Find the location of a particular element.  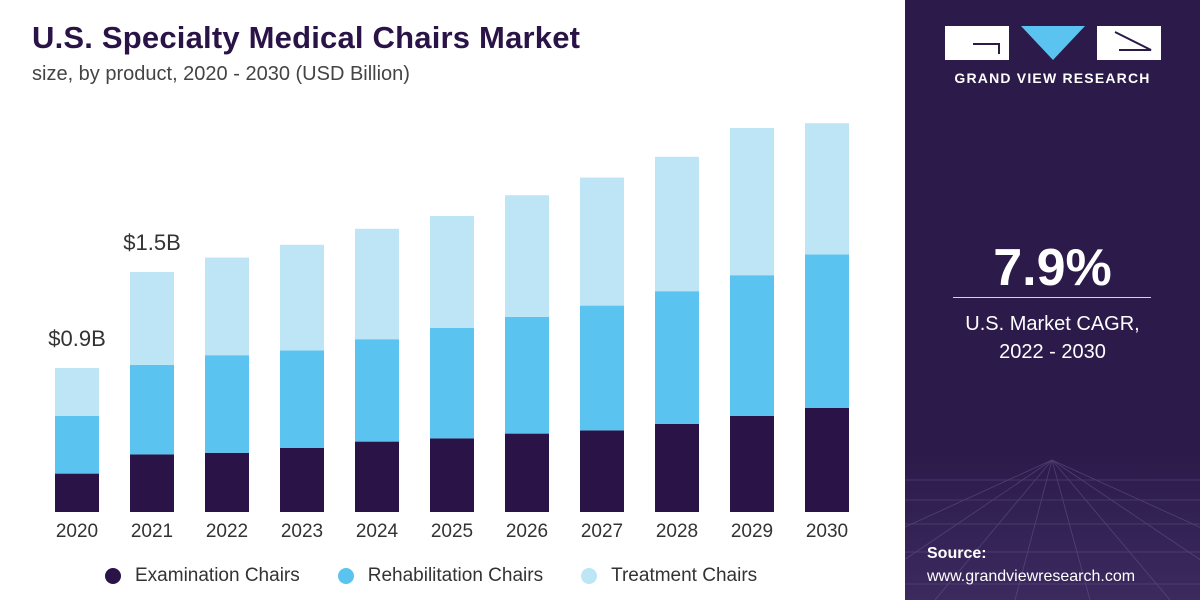

brand-name: GRAND VIEW RESEARCH is located at coordinates (1052, 78).